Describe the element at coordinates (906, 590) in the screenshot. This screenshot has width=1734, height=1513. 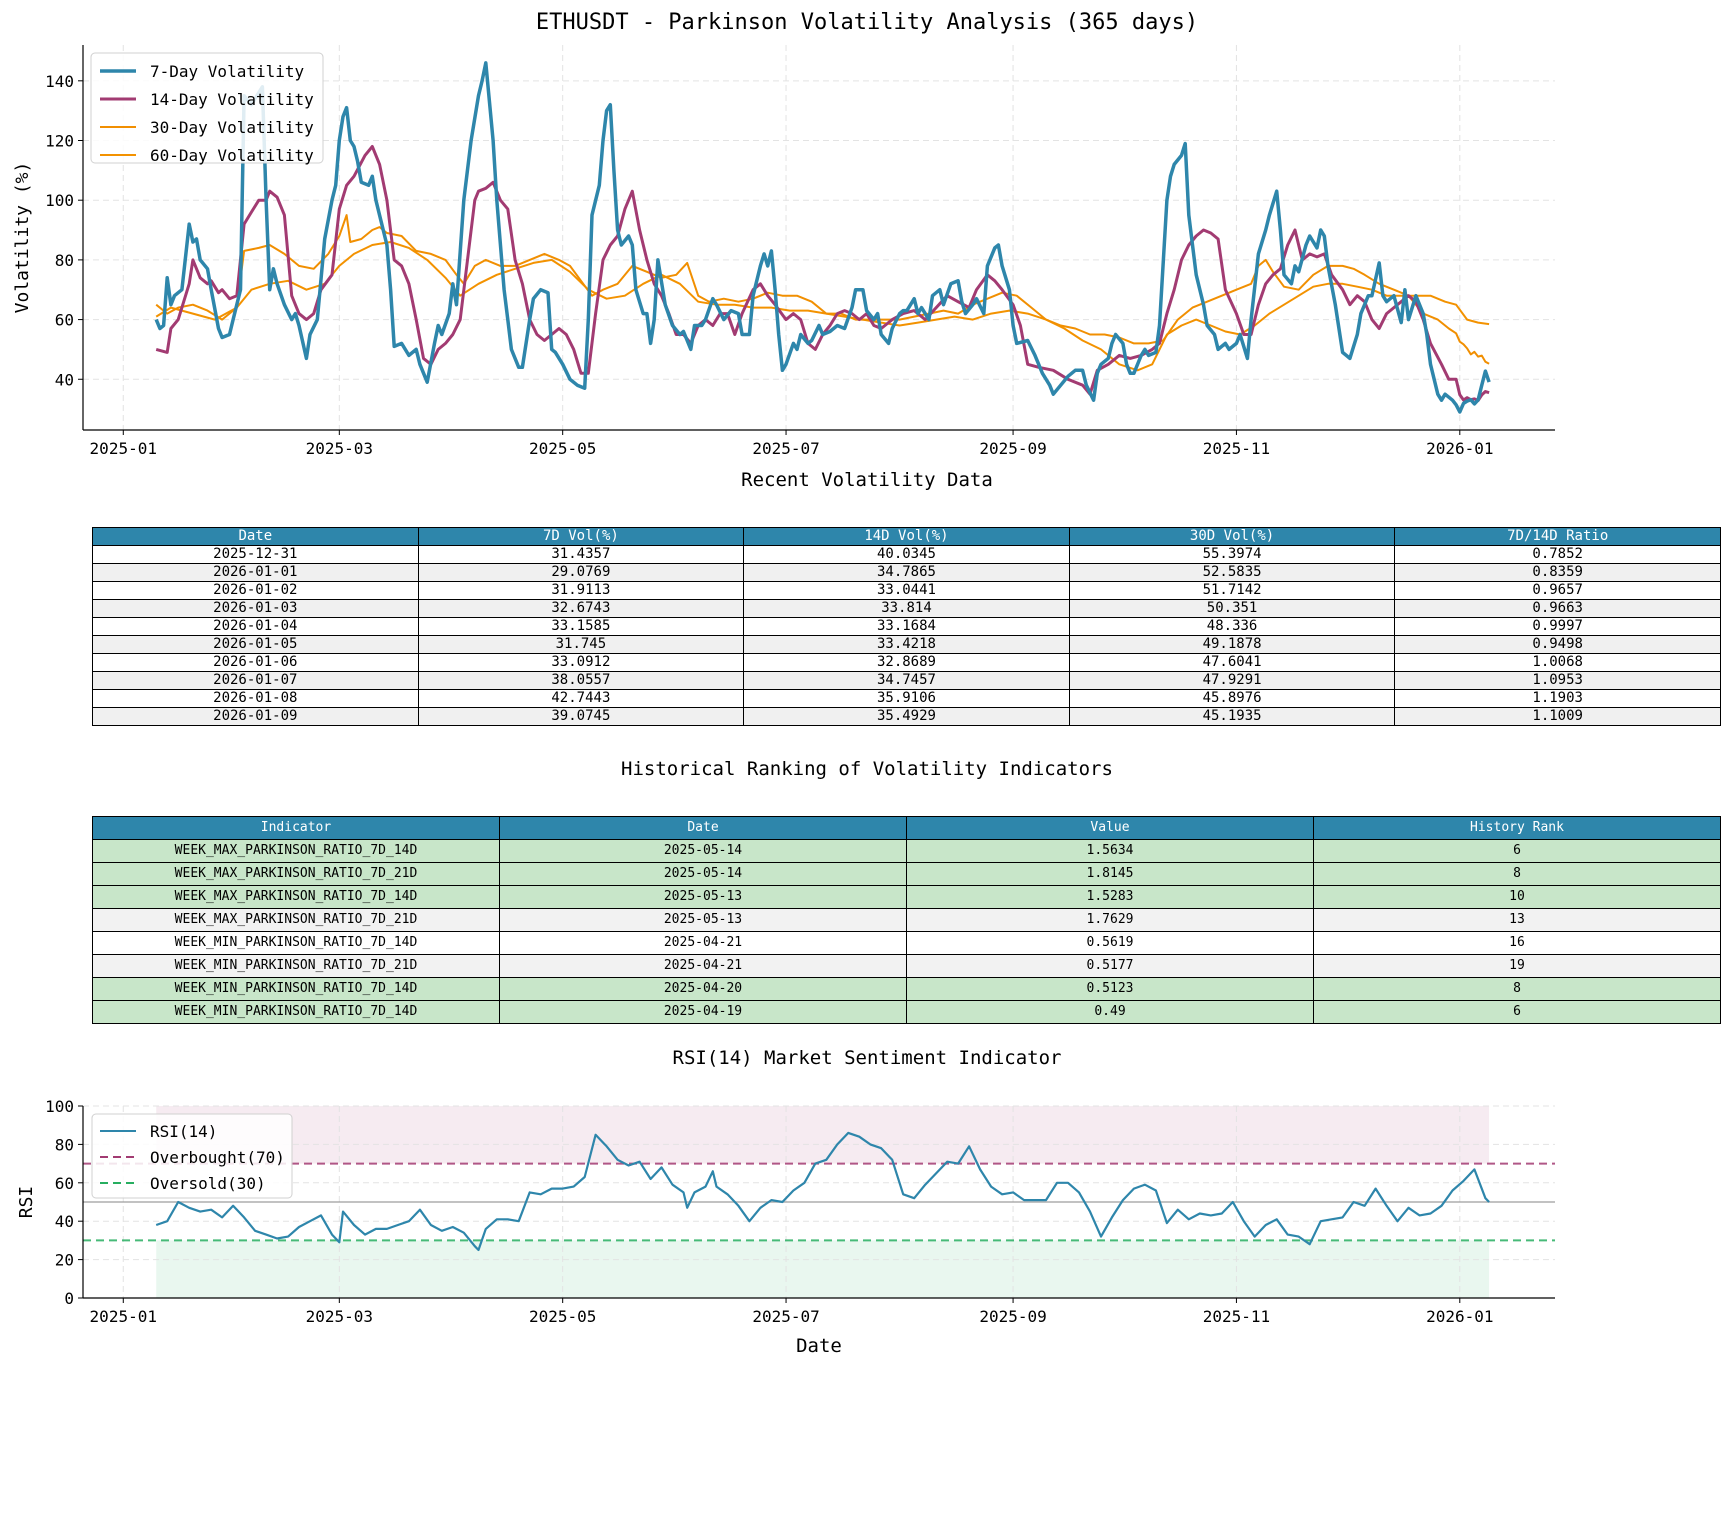
I see `table-cell: 33.0441` at that location.